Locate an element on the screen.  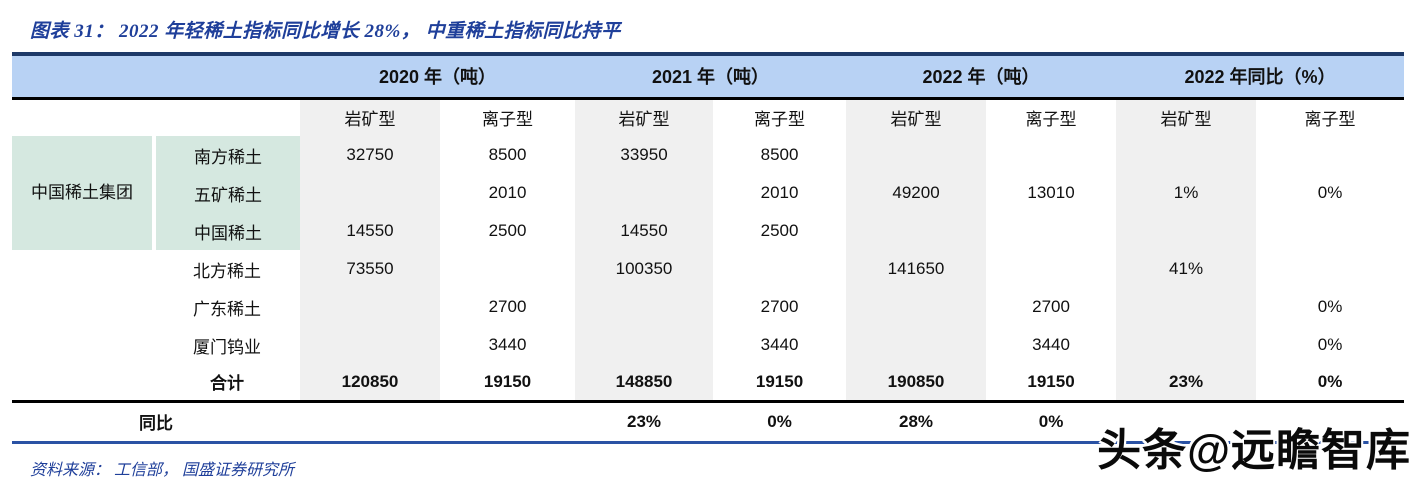
figure-title: 图表 31： 2022 年轻稀土指标同比增长 28%， 中重稀土指标同比持平 is located at coordinates (325, 31).